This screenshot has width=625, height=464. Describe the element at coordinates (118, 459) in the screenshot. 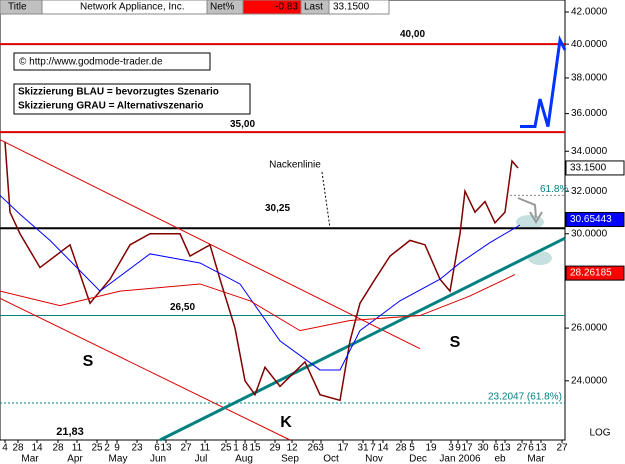

I see `month-label: May` at that location.